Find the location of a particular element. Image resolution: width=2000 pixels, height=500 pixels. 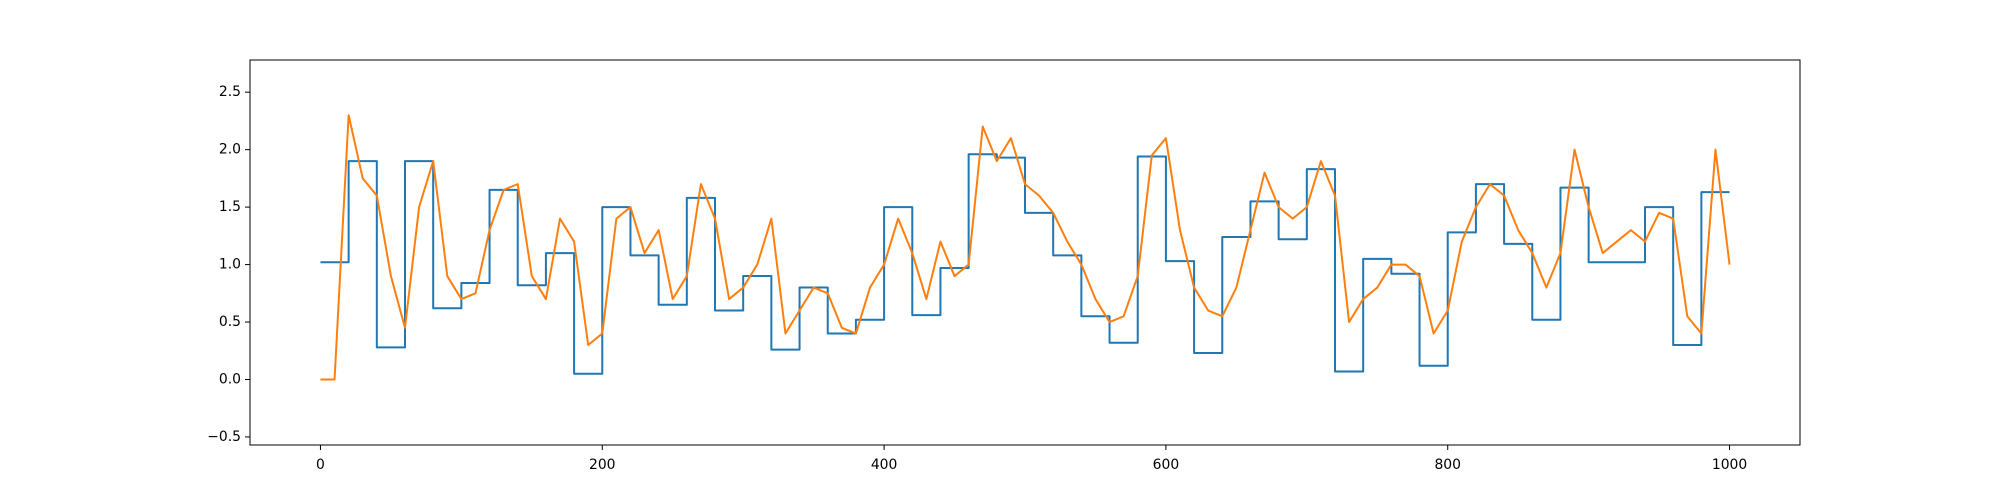

y-tick-label: 2.5 is located at coordinates (230, 92).